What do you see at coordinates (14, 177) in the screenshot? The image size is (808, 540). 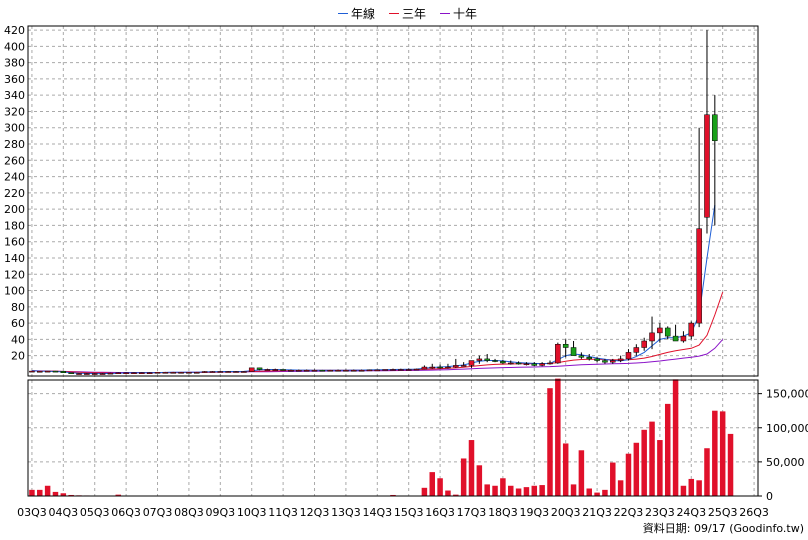 I see `price-tick-label: 240` at bounding box center [14, 177].